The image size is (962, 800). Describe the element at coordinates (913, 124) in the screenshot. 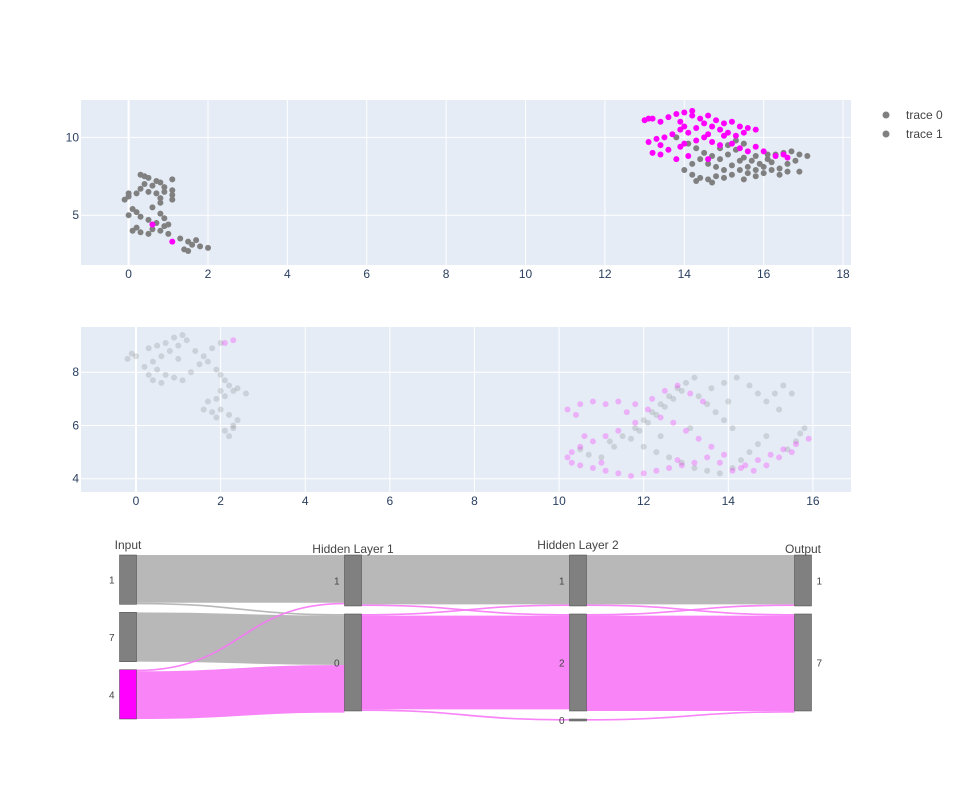

I see `legend: trace 0 trace 1` at that location.